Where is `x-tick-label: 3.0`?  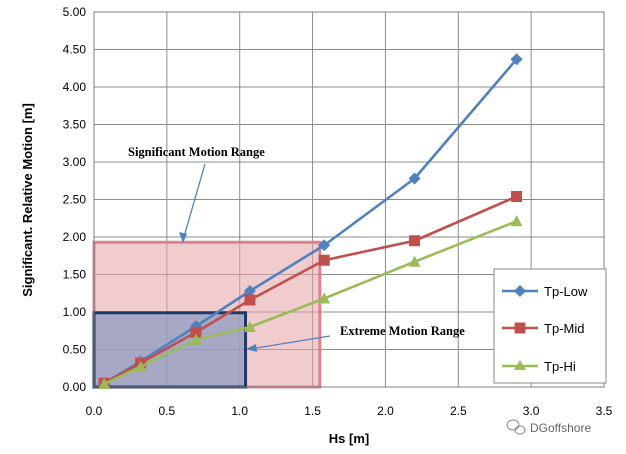 x-tick-label: 3.0 is located at coordinates (531, 411).